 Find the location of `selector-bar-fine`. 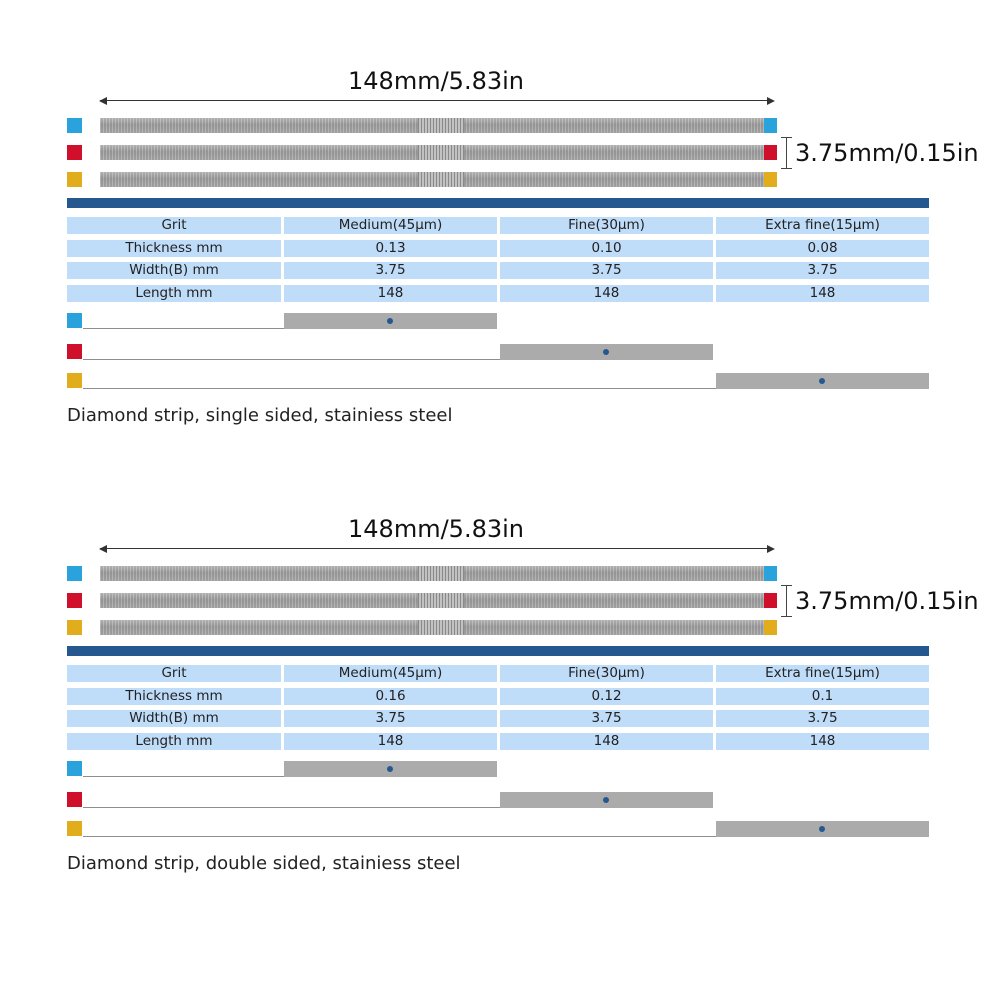

selector-bar-fine is located at coordinates (606, 352).